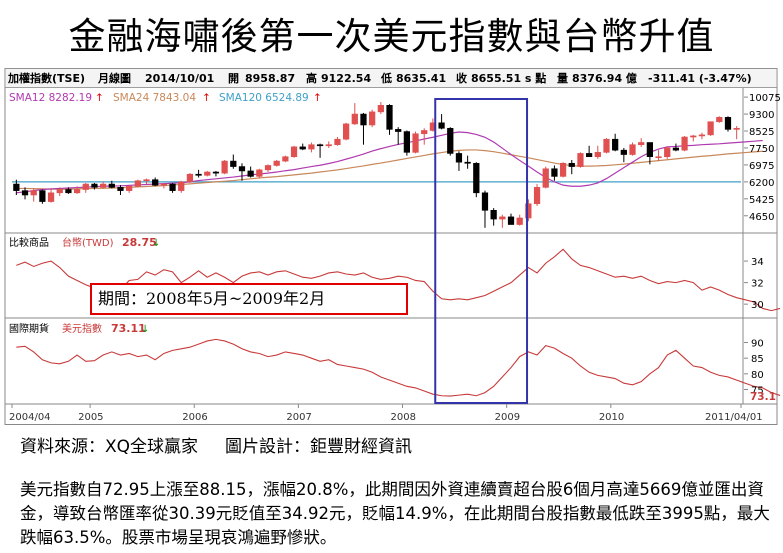 The height and width of the screenshot is (553, 783). Describe the element at coordinates (154, 98) in the screenshot. I see `legend-sma24: SMA24 7843.04` at that location.